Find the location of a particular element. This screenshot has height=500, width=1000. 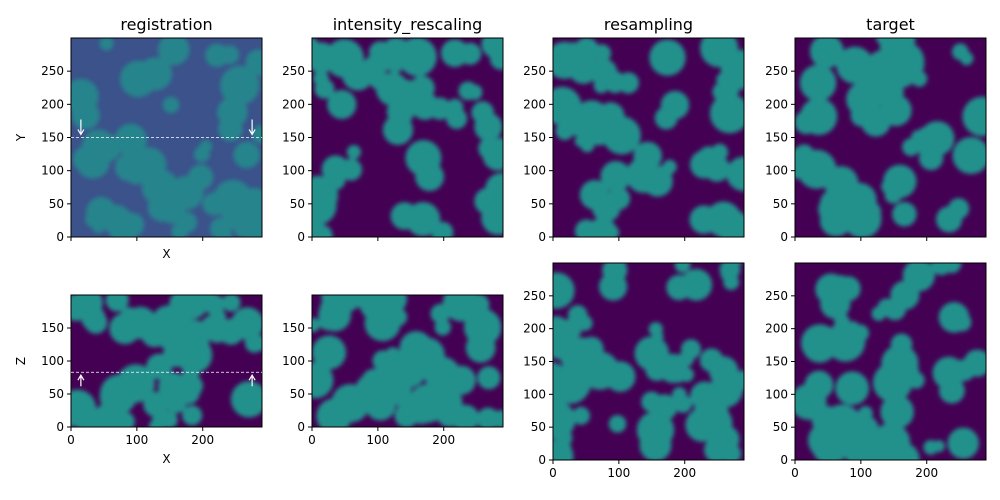

panel-1: 0 50 100 150 200 250 intensity_rescaling is located at coordinates (393, 129).